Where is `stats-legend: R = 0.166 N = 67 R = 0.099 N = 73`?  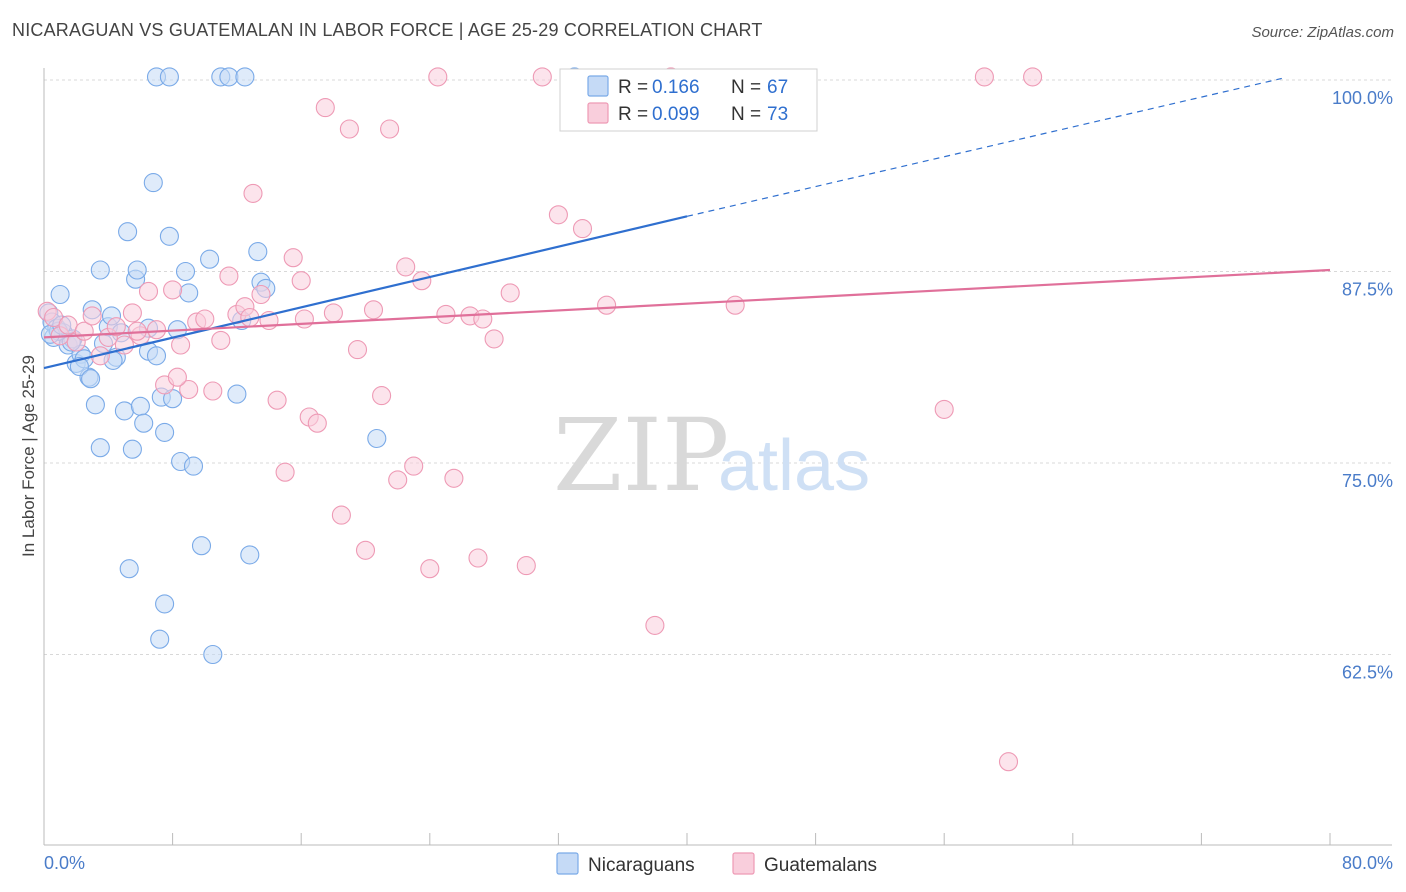 stats-legend: R = 0.166 N = 67 R = 0.099 N = 73 is located at coordinates (688, 100).